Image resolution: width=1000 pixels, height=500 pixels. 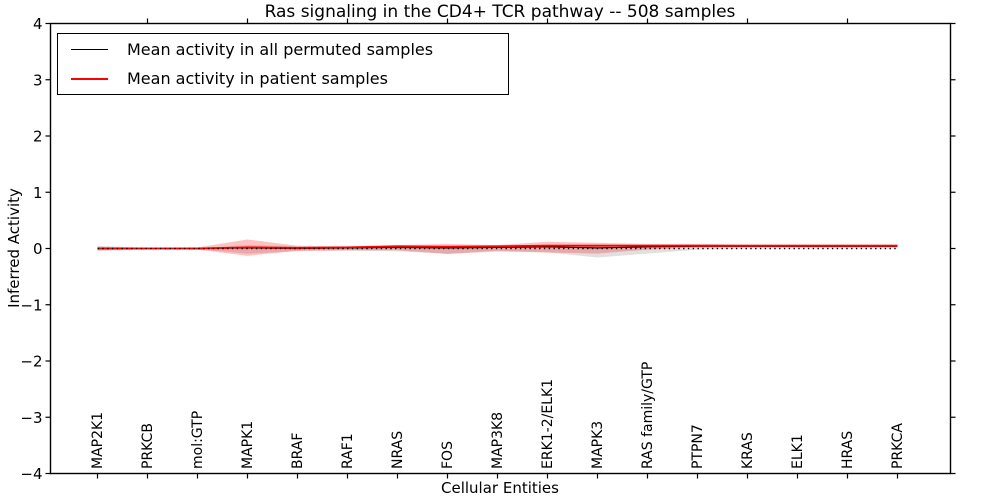 What do you see at coordinates (38, 137) in the screenshot?
I see `y-tick-label: 2` at bounding box center [38, 137].